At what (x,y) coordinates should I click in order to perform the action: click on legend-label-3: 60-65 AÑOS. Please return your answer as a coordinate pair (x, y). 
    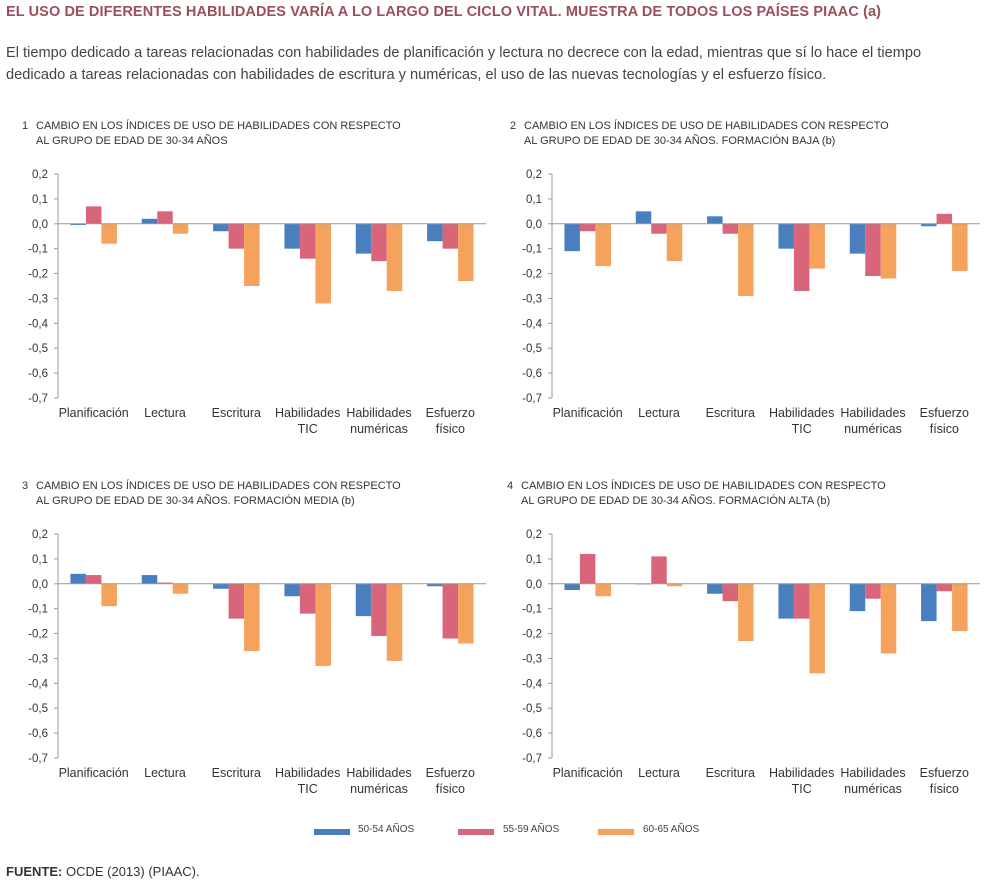
    Looking at the image, I should click on (671, 829).